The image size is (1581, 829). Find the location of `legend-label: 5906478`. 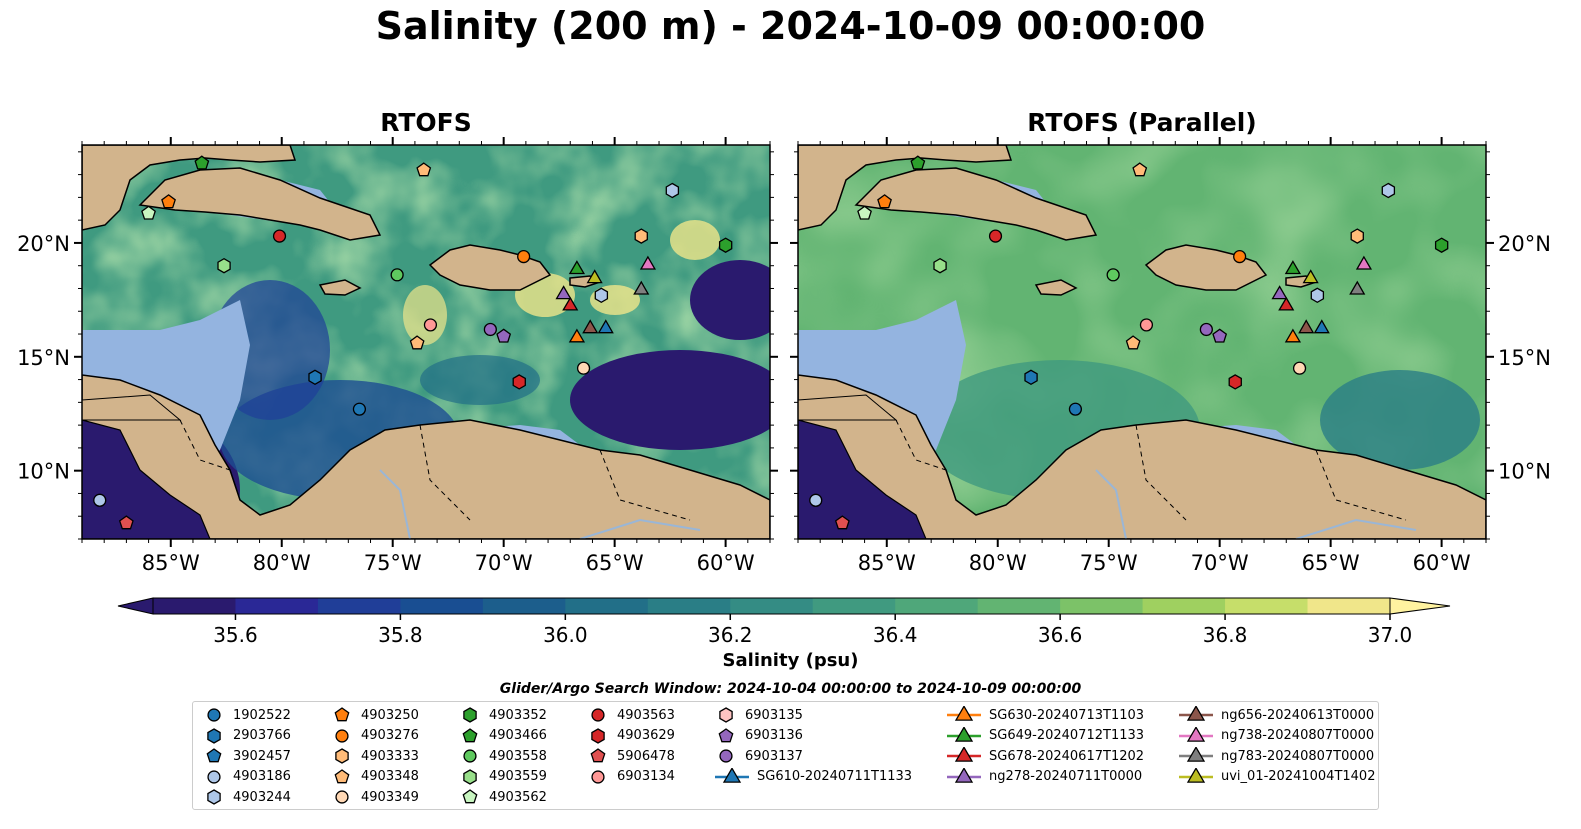

legend-label: 5906478 is located at coordinates (646, 756).